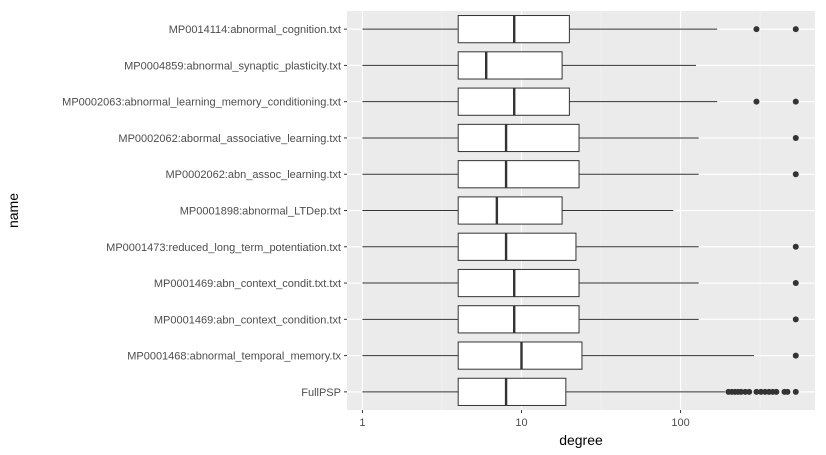 The width and height of the screenshot is (826, 455). What do you see at coordinates (247, 284) in the screenshot?
I see `y-tick-label: MP0001469:abn_context_condit.txt.txt` at bounding box center [247, 284].